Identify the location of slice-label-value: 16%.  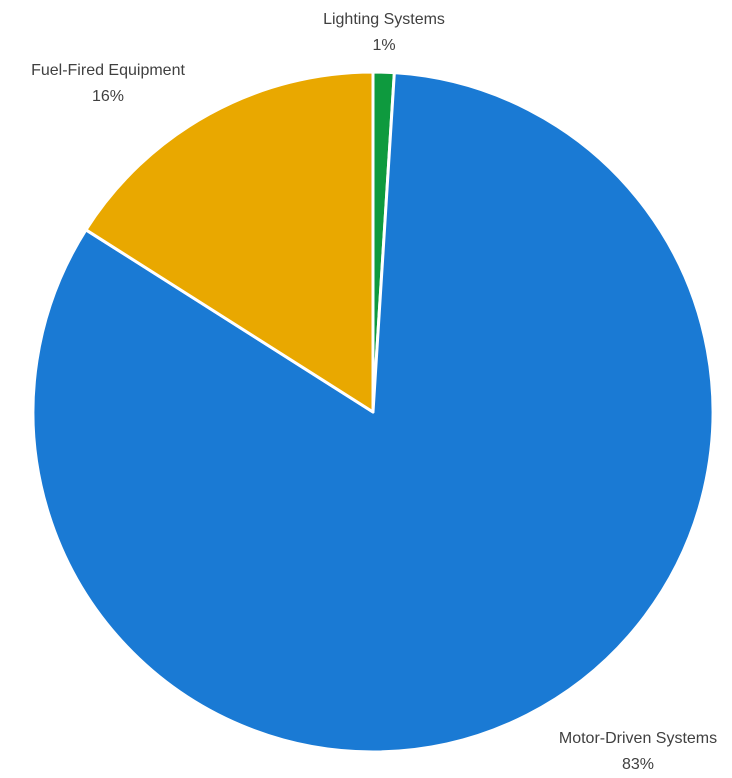
(108, 96).